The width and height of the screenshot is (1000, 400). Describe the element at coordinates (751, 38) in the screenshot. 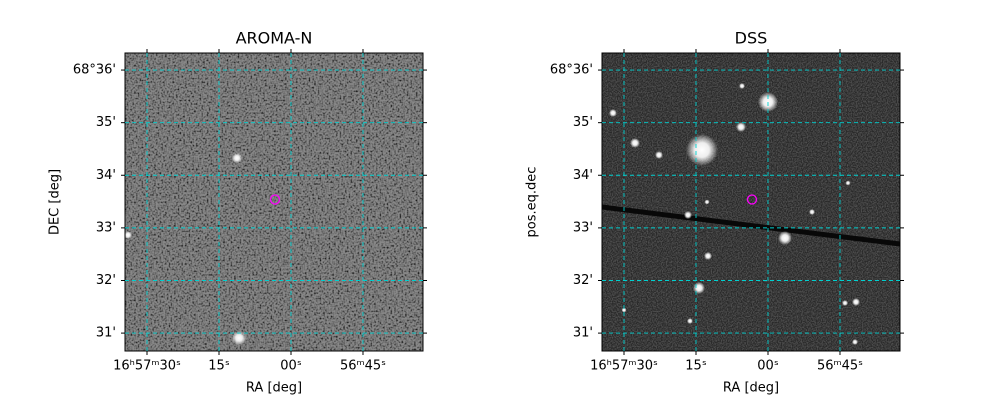

I see `chart-title: DSS` at that location.